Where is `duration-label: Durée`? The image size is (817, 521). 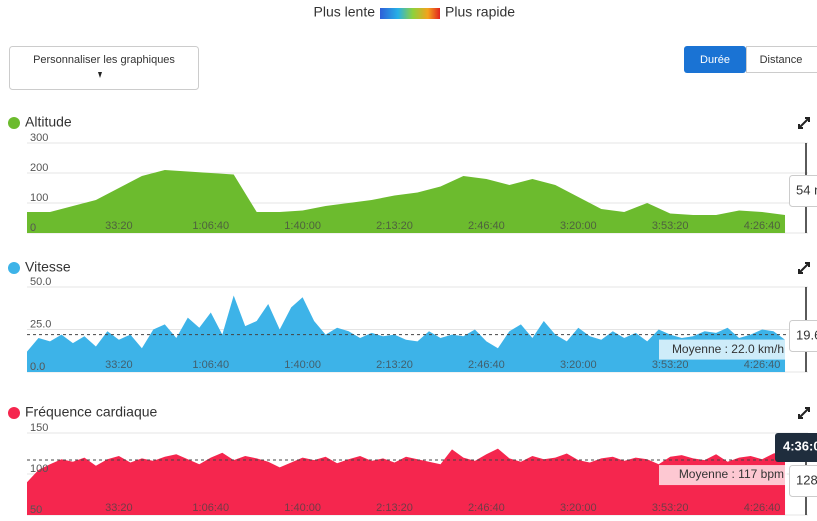
duration-label: Durée is located at coordinates (715, 60).